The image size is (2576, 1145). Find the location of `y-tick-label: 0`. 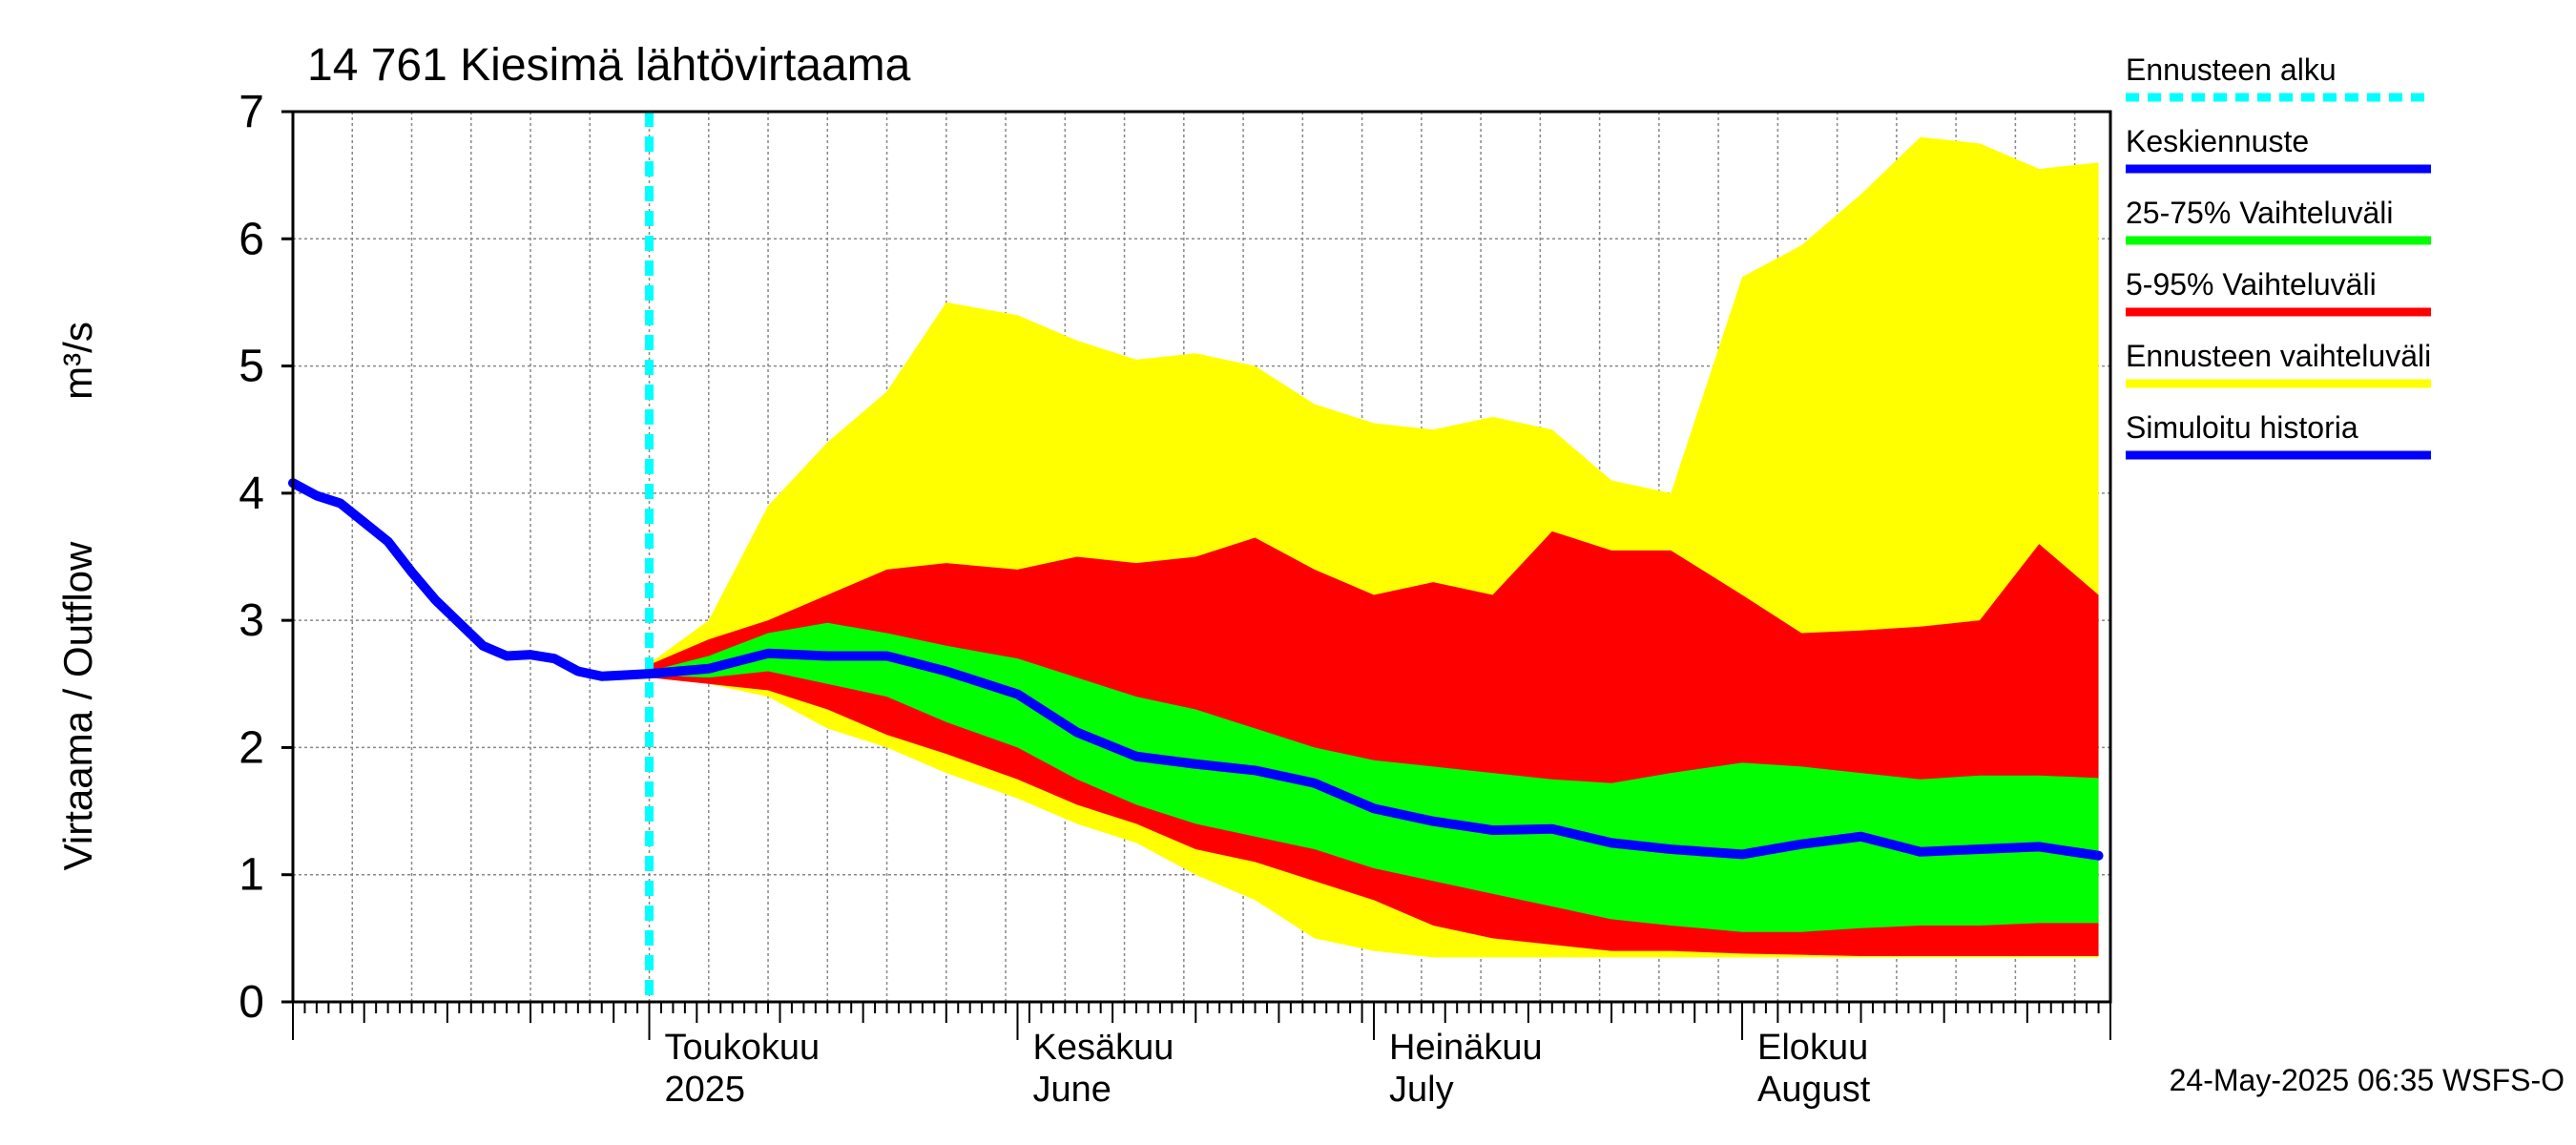

y-tick-label: 0 is located at coordinates (251, 1003).